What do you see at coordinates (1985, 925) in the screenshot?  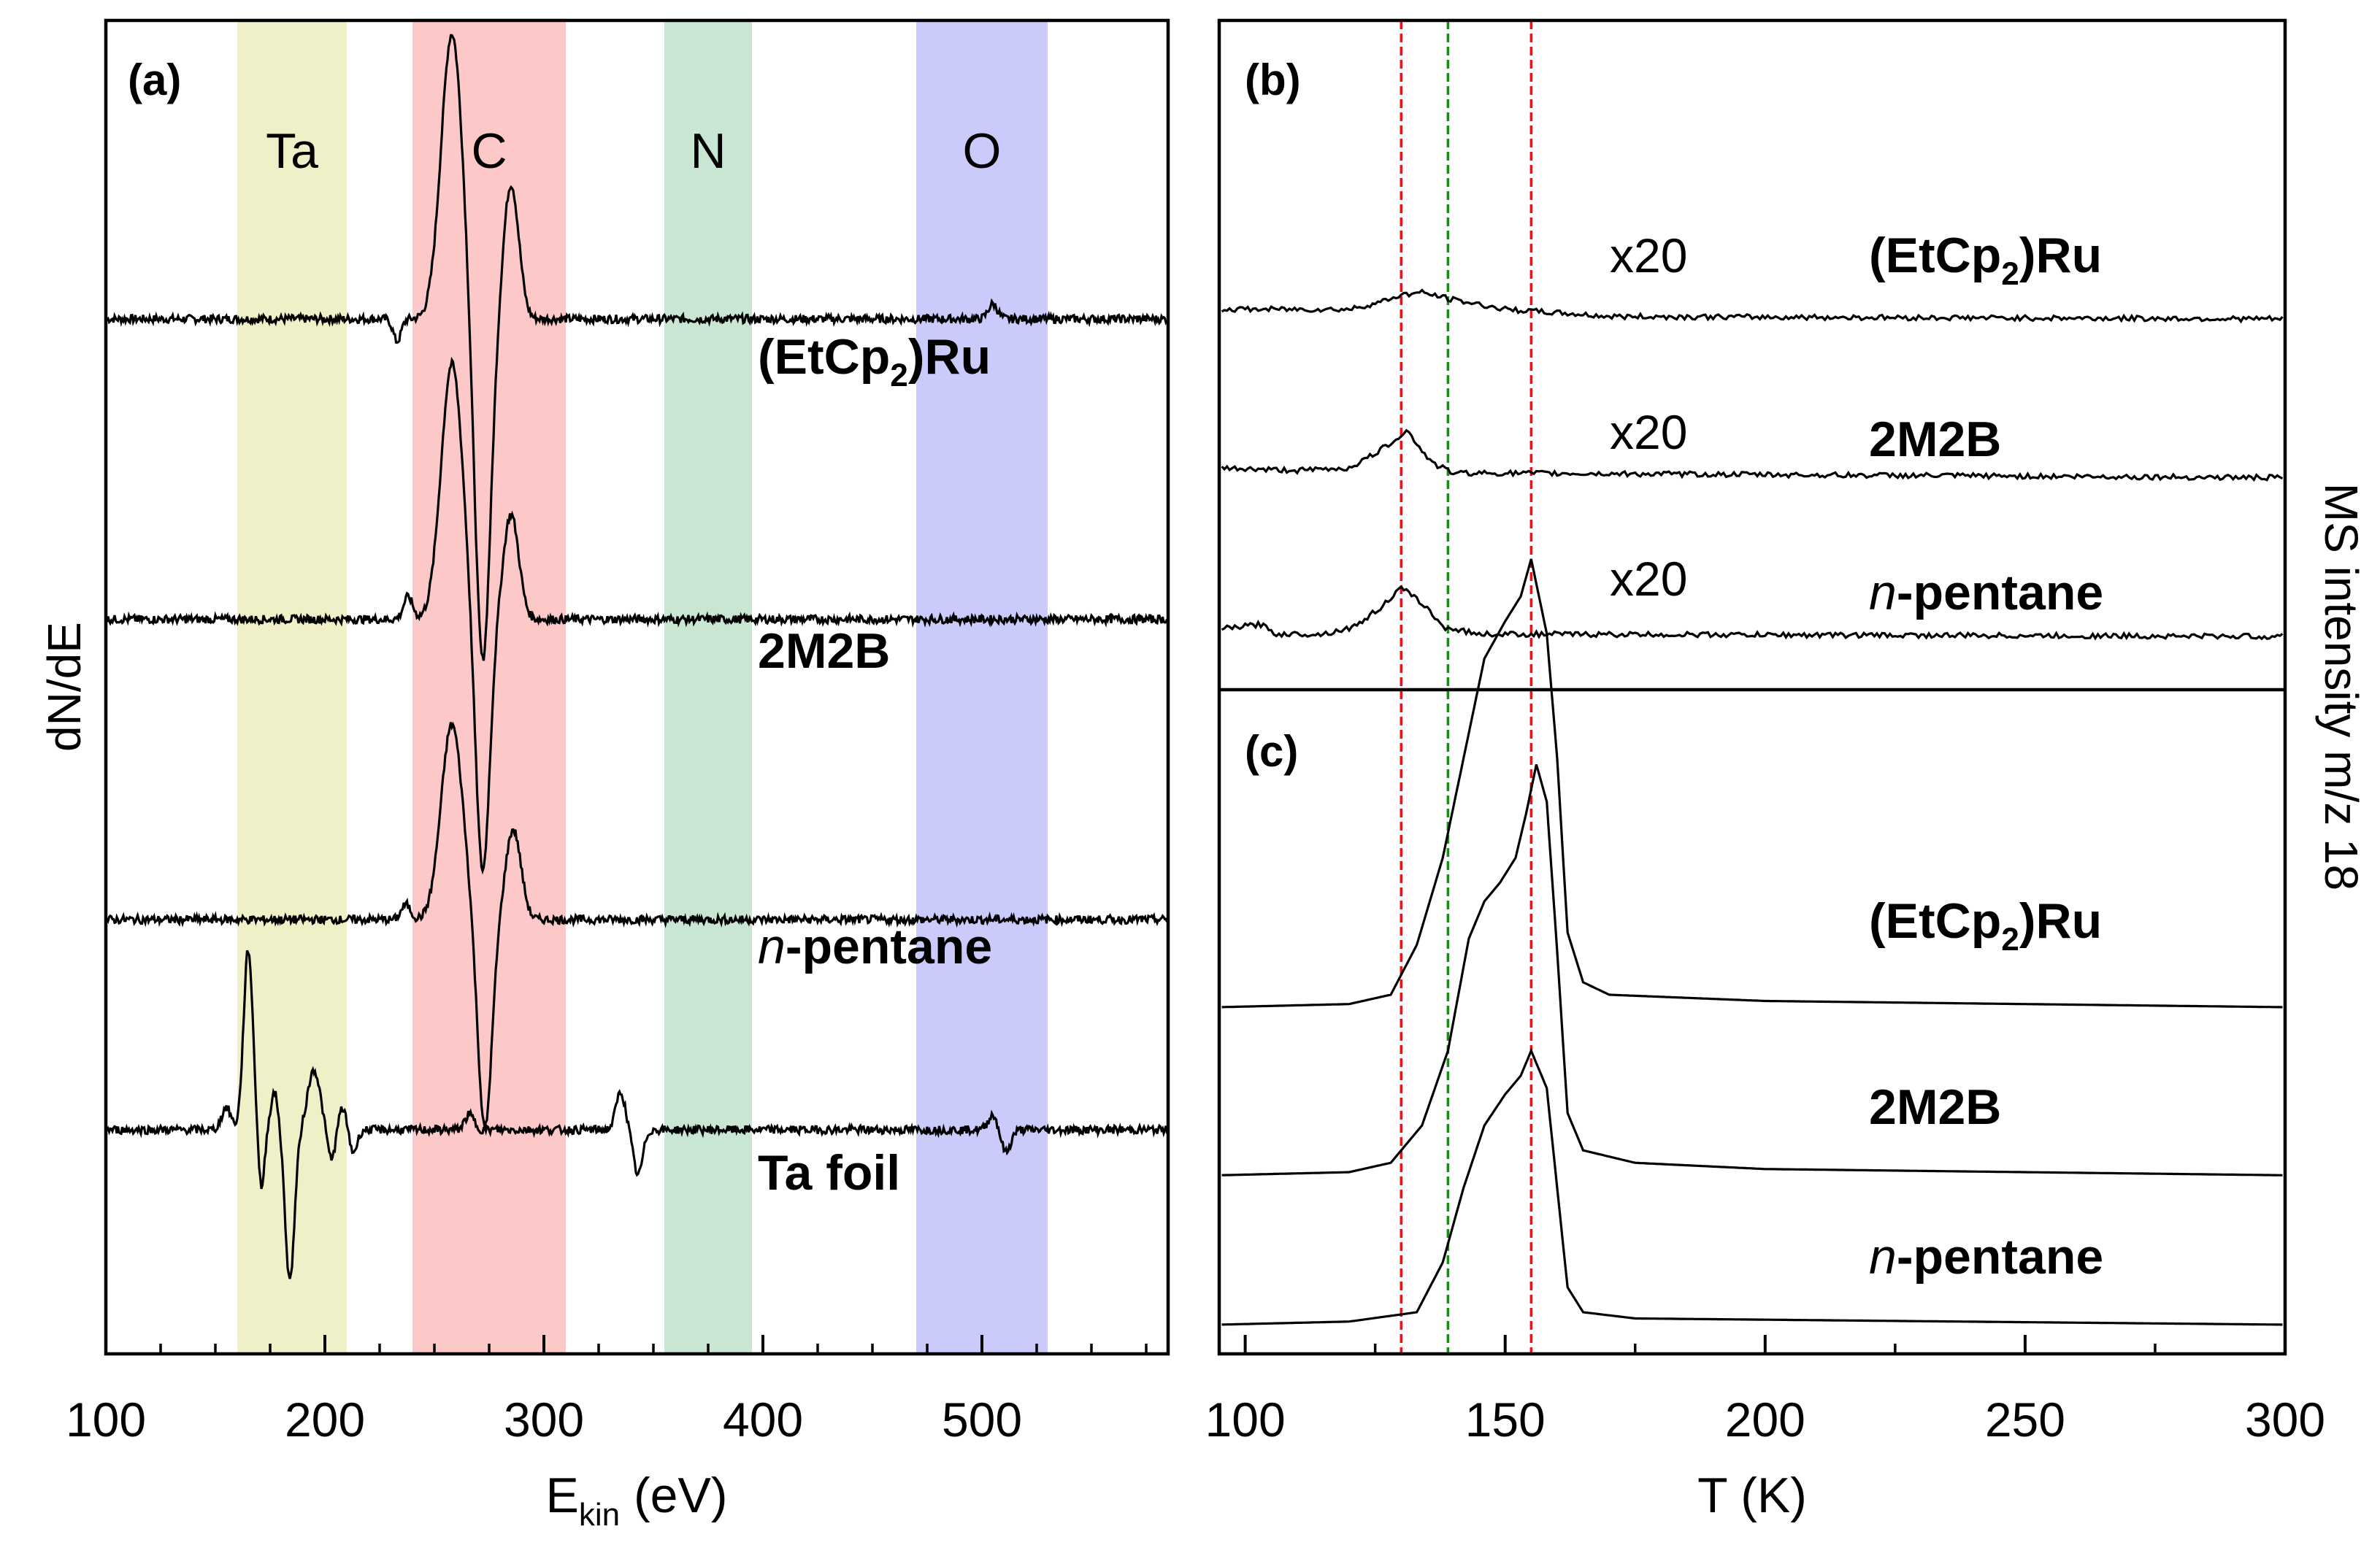 I see `trace-c-label-etcp2-ru: (EtCp2)Ru` at bounding box center [1985, 925].